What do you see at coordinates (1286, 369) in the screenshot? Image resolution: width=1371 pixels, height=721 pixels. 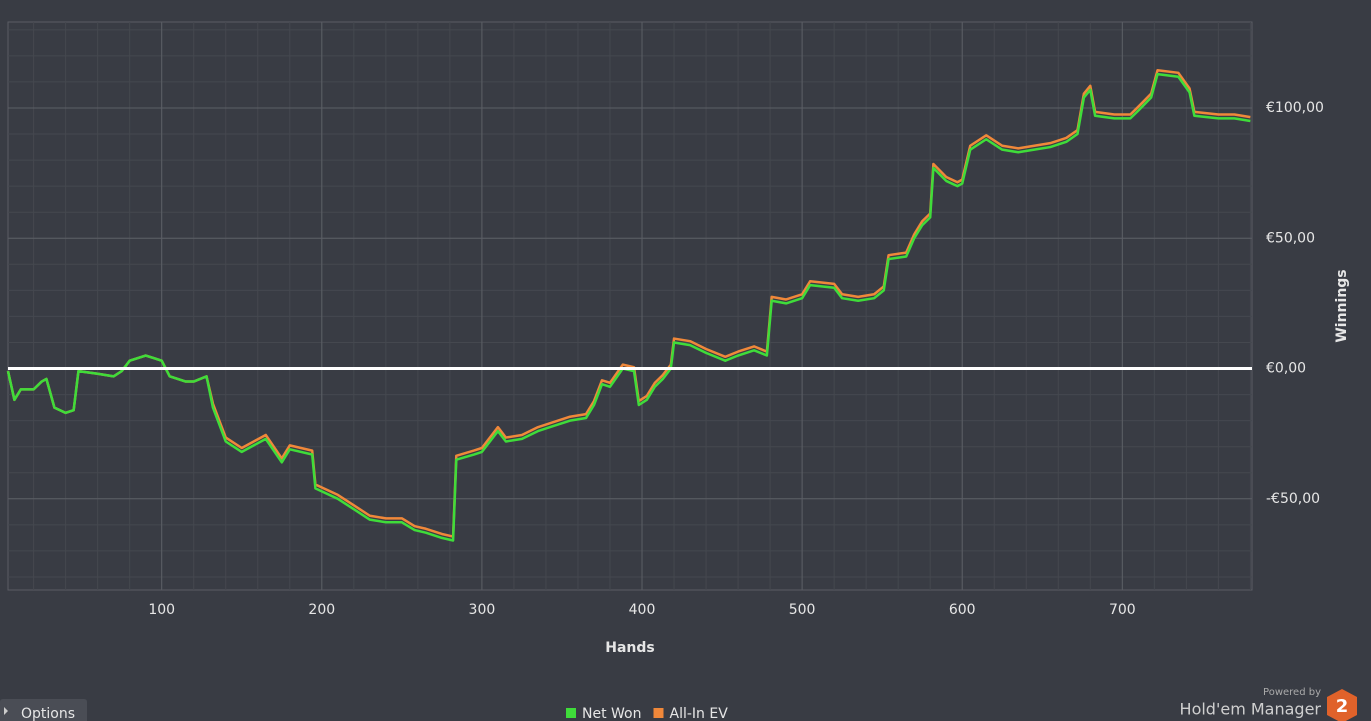 I see `y-tick-label: €0,00` at bounding box center [1286, 369].